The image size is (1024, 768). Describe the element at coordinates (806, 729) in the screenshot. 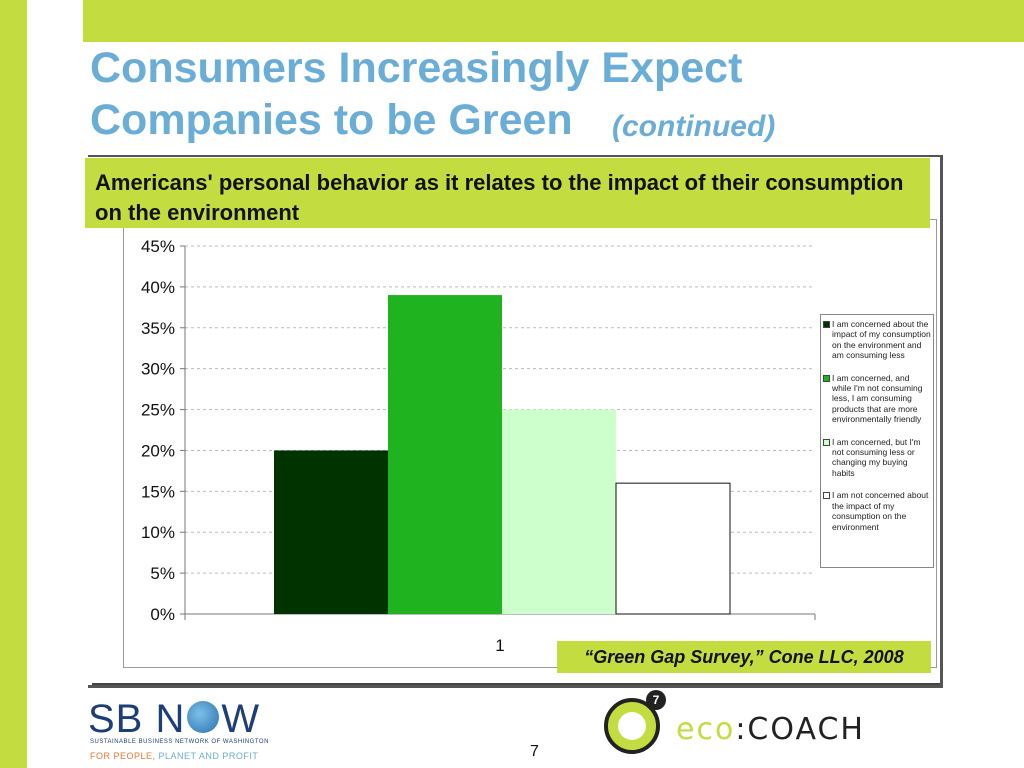

I see `eco-coach-word: COACH` at that location.